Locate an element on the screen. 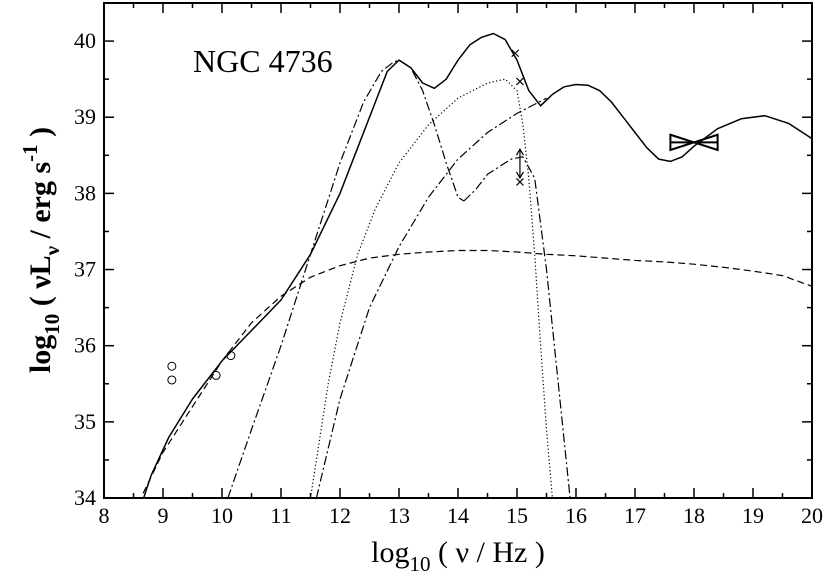 This screenshot has width=830, height=579. y-tick-label: 40 is located at coordinates (85, 40).